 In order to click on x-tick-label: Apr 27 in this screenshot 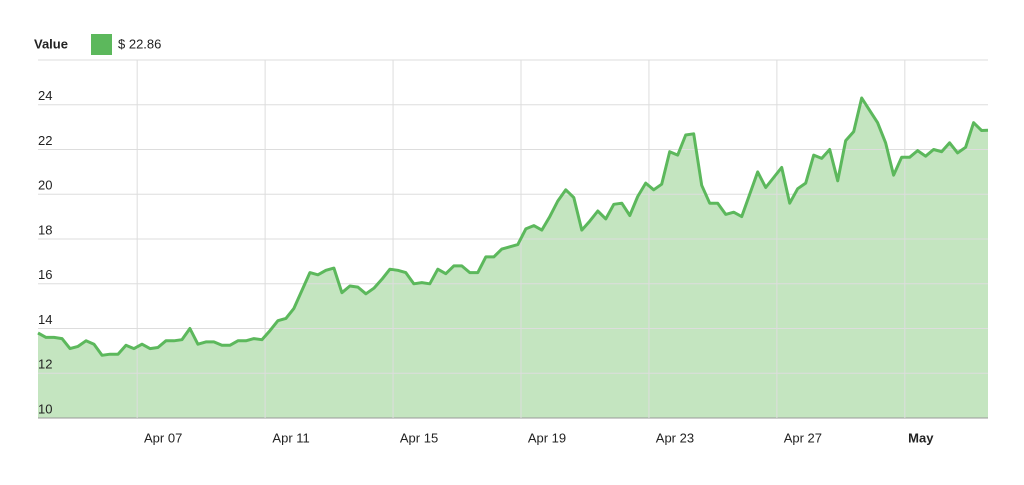, I will do `click(803, 437)`.